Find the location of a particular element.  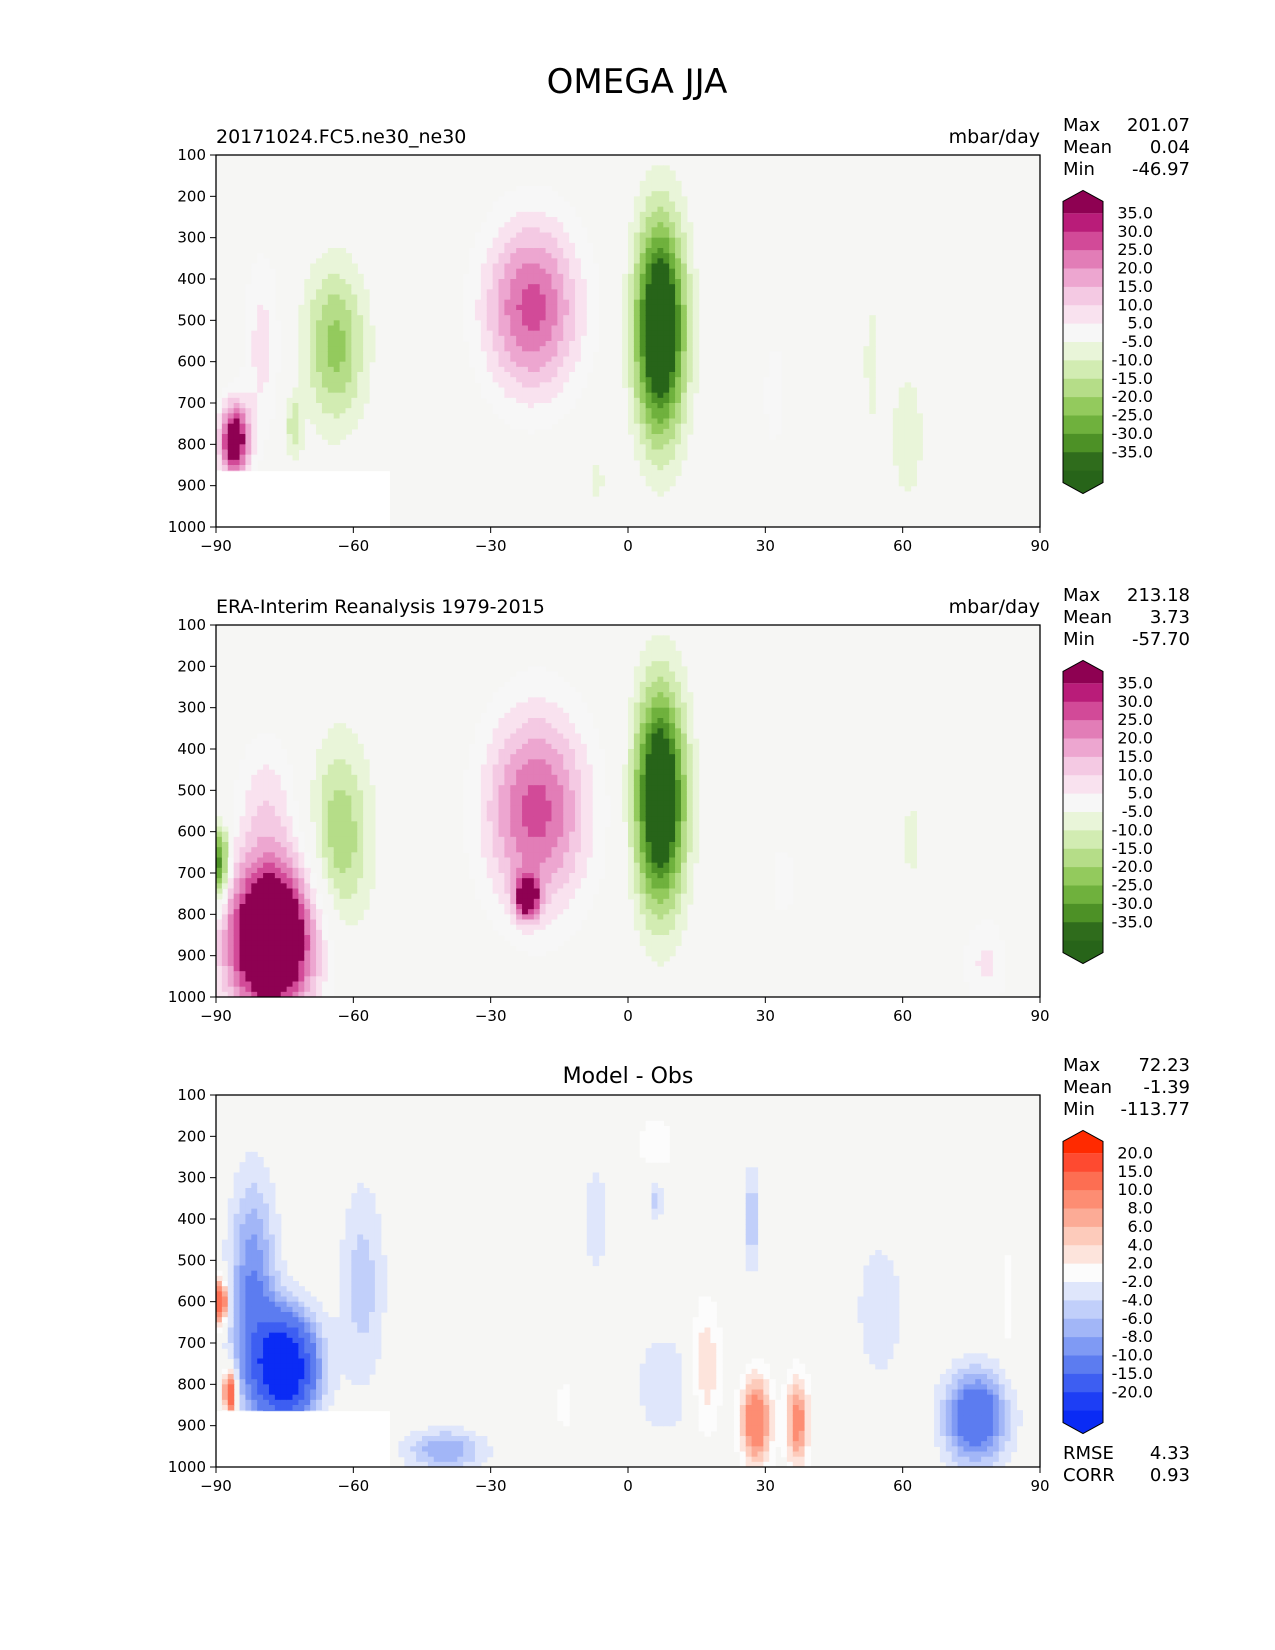

panel-title: ERA-Interim Reanalysis 1979-2015 is located at coordinates (380, 607).